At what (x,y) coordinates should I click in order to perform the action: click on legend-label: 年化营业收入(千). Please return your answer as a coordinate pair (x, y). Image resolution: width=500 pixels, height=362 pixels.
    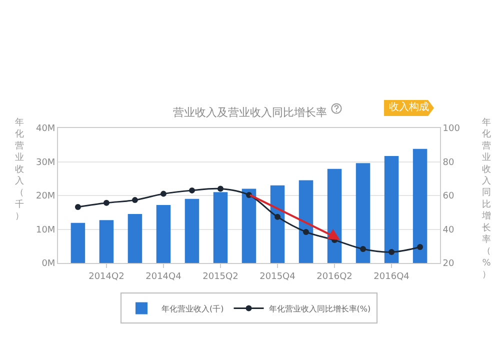
    Looking at the image, I should click on (193, 309).